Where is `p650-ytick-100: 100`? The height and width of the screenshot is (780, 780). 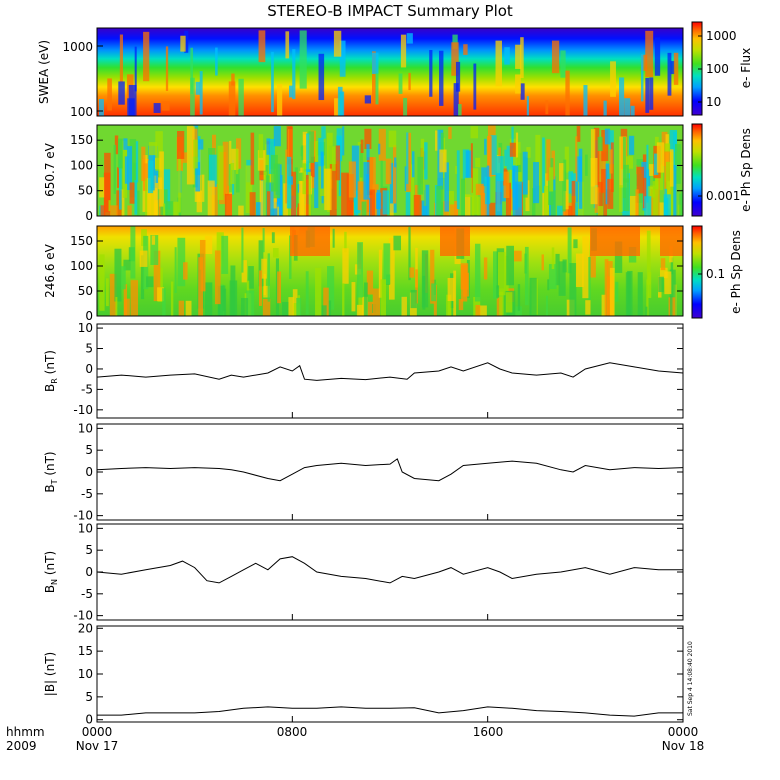
p650-ytick-100: 100 is located at coordinates (81, 165).